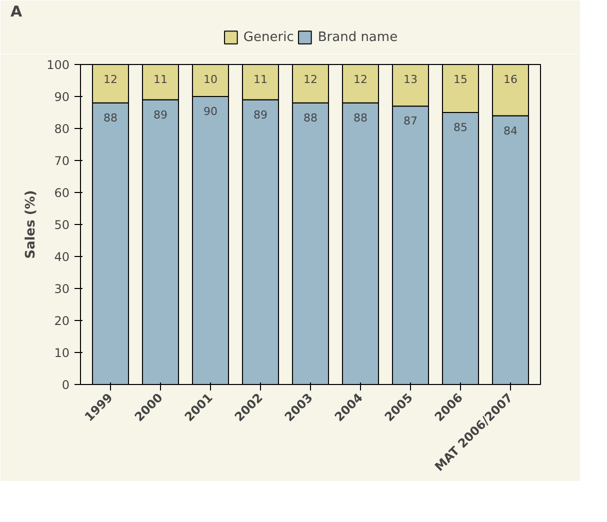 This screenshot has width=607, height=522. What do you see at coordinates (511, 79) in the screenshot?
I see `data-label: 16` at bounding box center [511, 79].